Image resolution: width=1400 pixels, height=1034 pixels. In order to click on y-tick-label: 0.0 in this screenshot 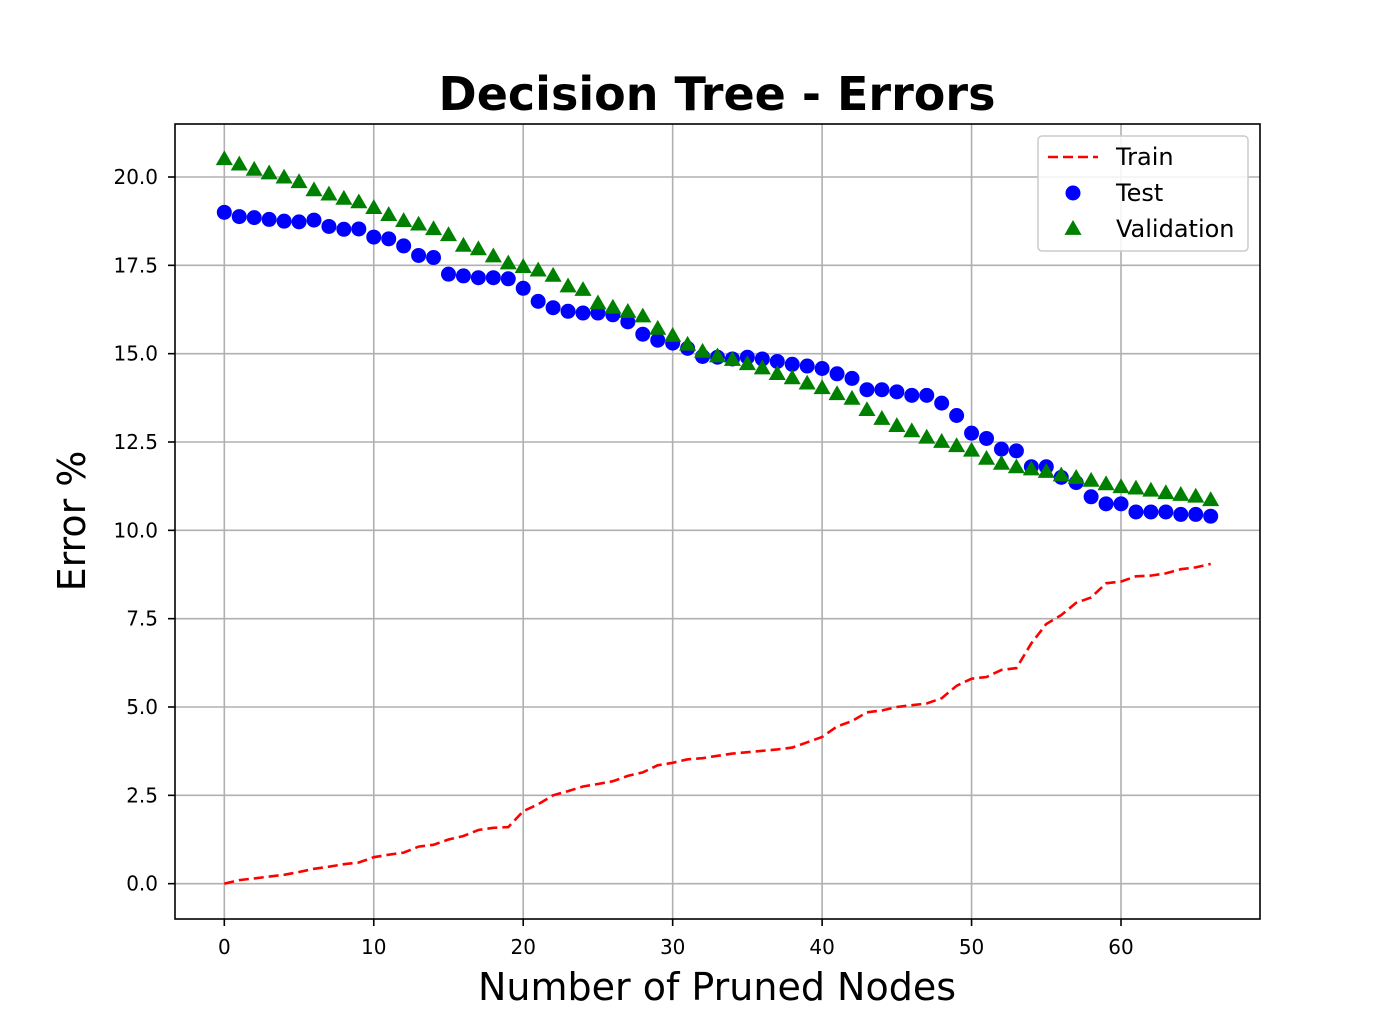, I will do `click(142, 884)`.